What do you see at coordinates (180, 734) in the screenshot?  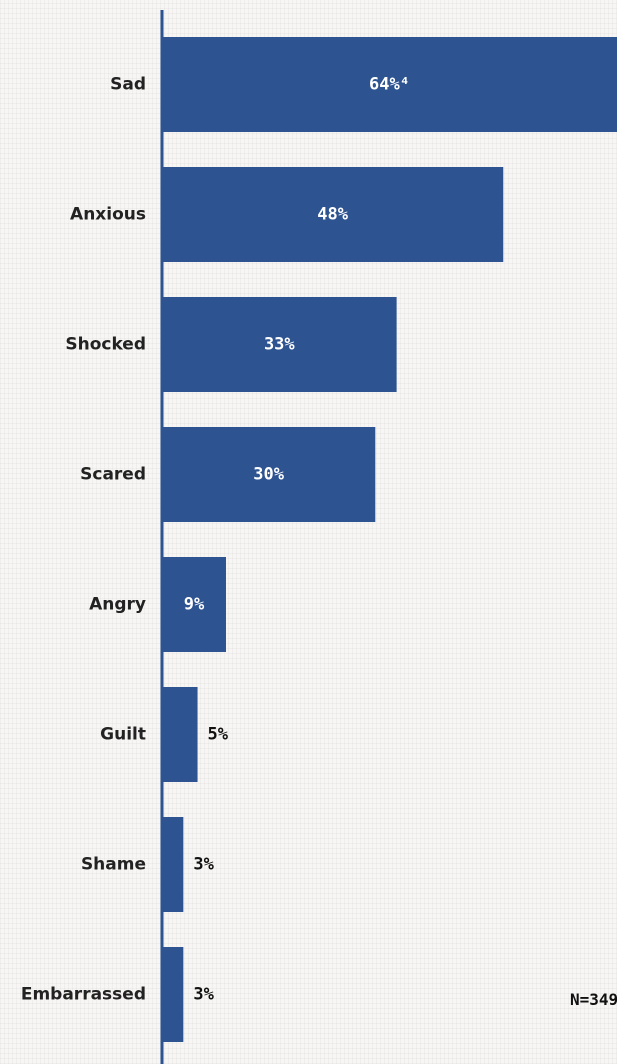 I see `bar-guilt` at bounding box center [180, 734].